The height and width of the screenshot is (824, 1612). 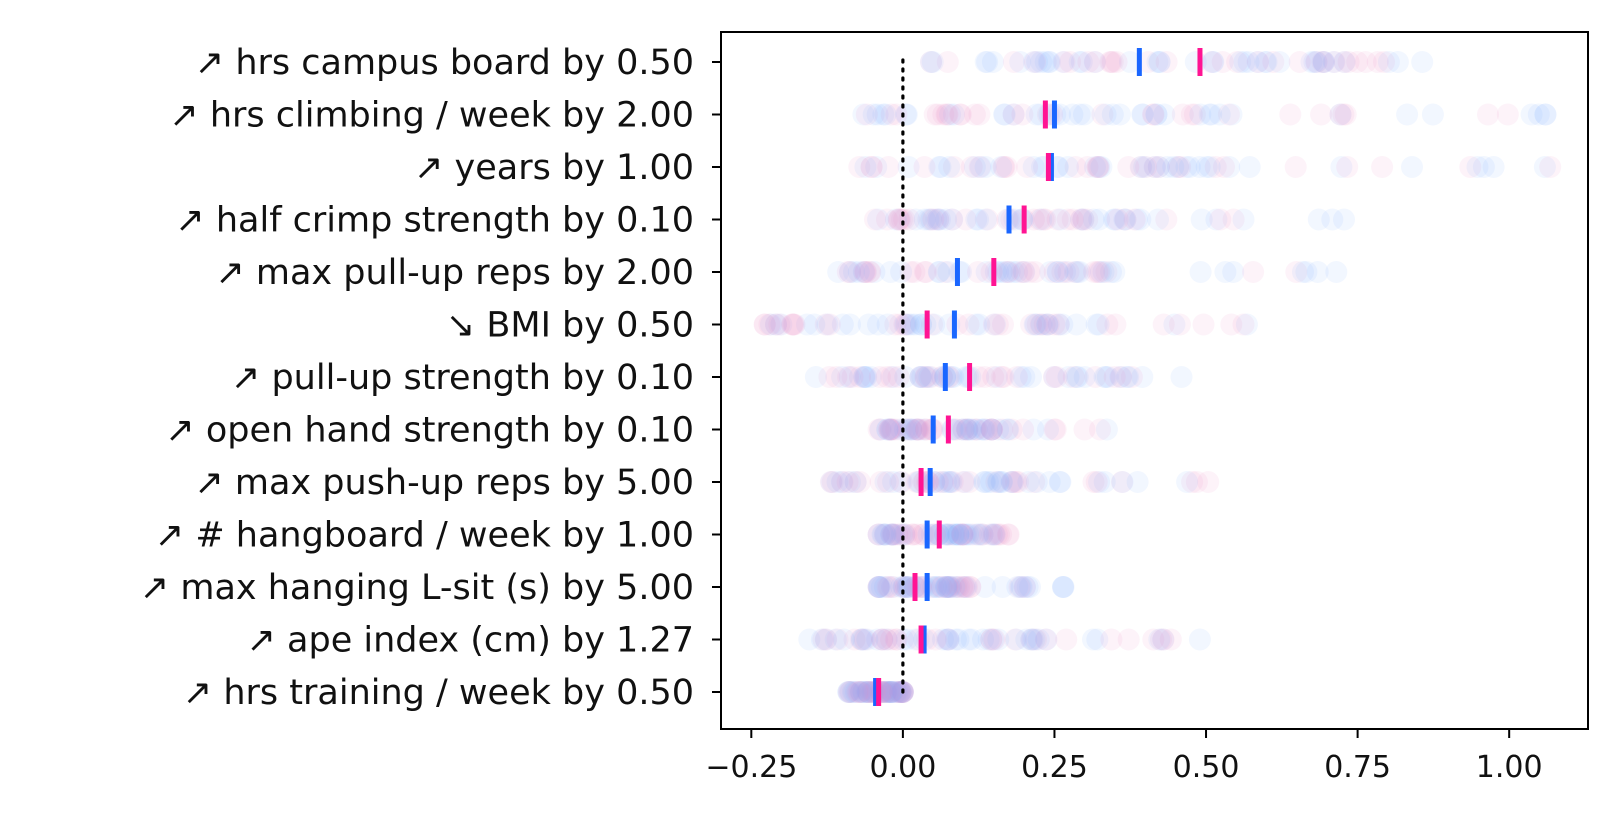 What do you see at coordinates (1509, 767) in the screenshot?
I see `x-tick-label: 1.00` at bounding box center [1509, 767].